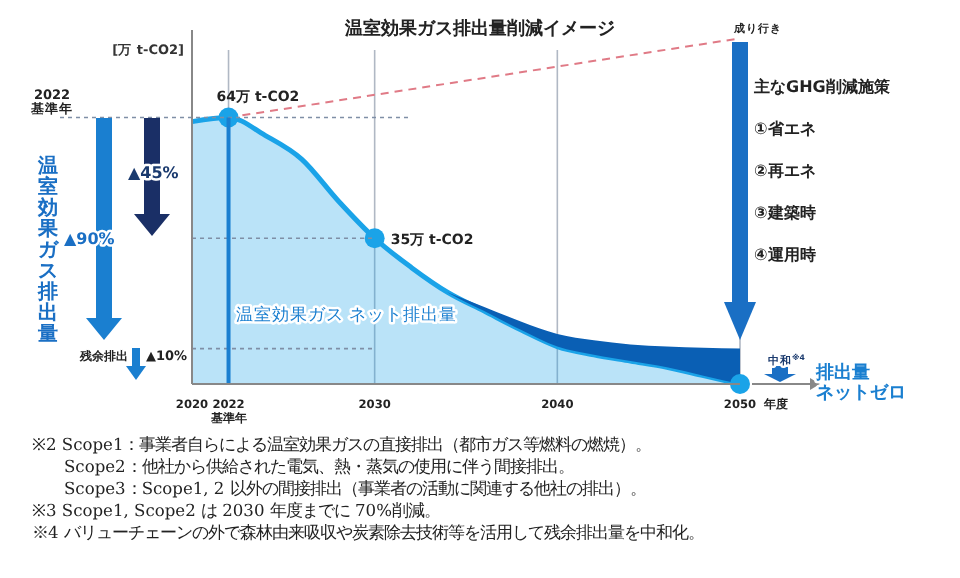 This screenshot has width=960, height=578. What do you see at coordinates (785, 171) in the screenshot?
I see `text: ②再エネ` at bounding box center [785, 171].